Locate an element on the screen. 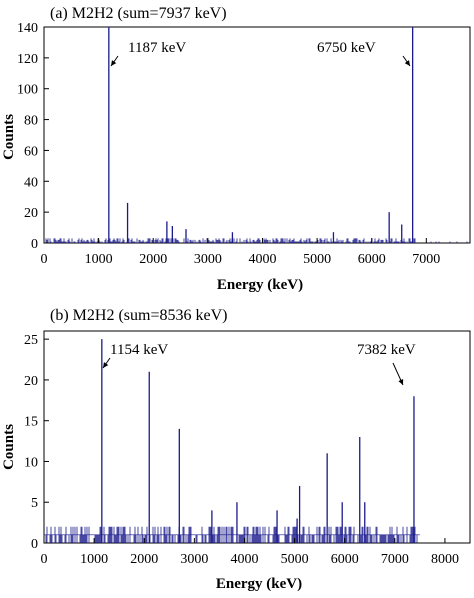  y-tick-label-4: 20 is located at coordinates (31, 381).